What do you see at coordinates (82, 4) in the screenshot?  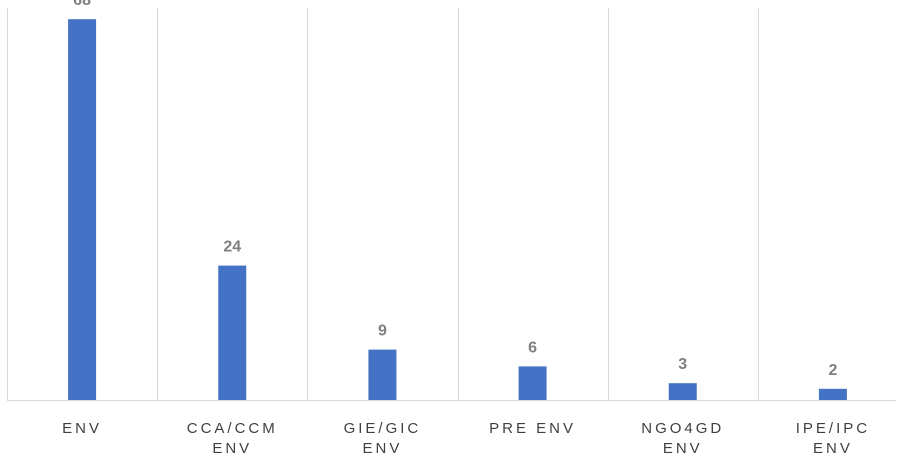 I see `data-label: 68` at bounding box center [82, 4].